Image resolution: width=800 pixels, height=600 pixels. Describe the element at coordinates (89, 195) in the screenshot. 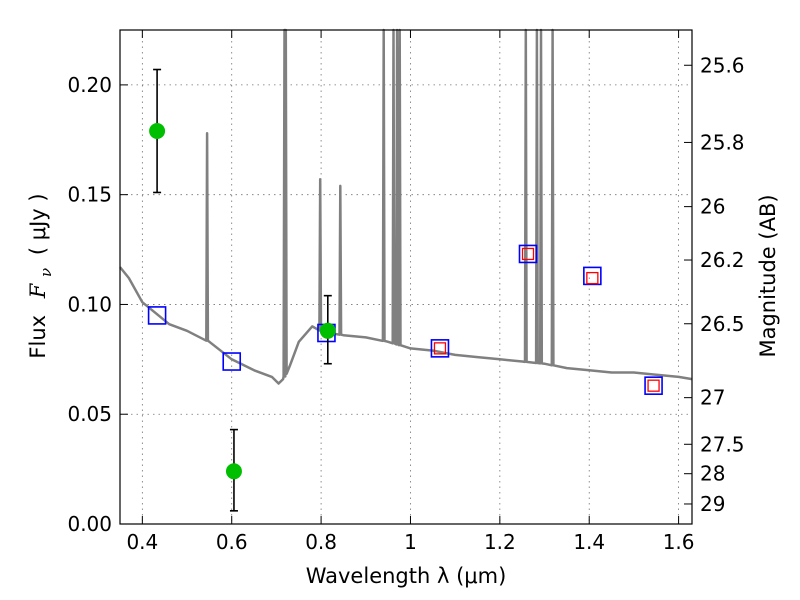

I see `y-tick-label: 0.15` at that location.